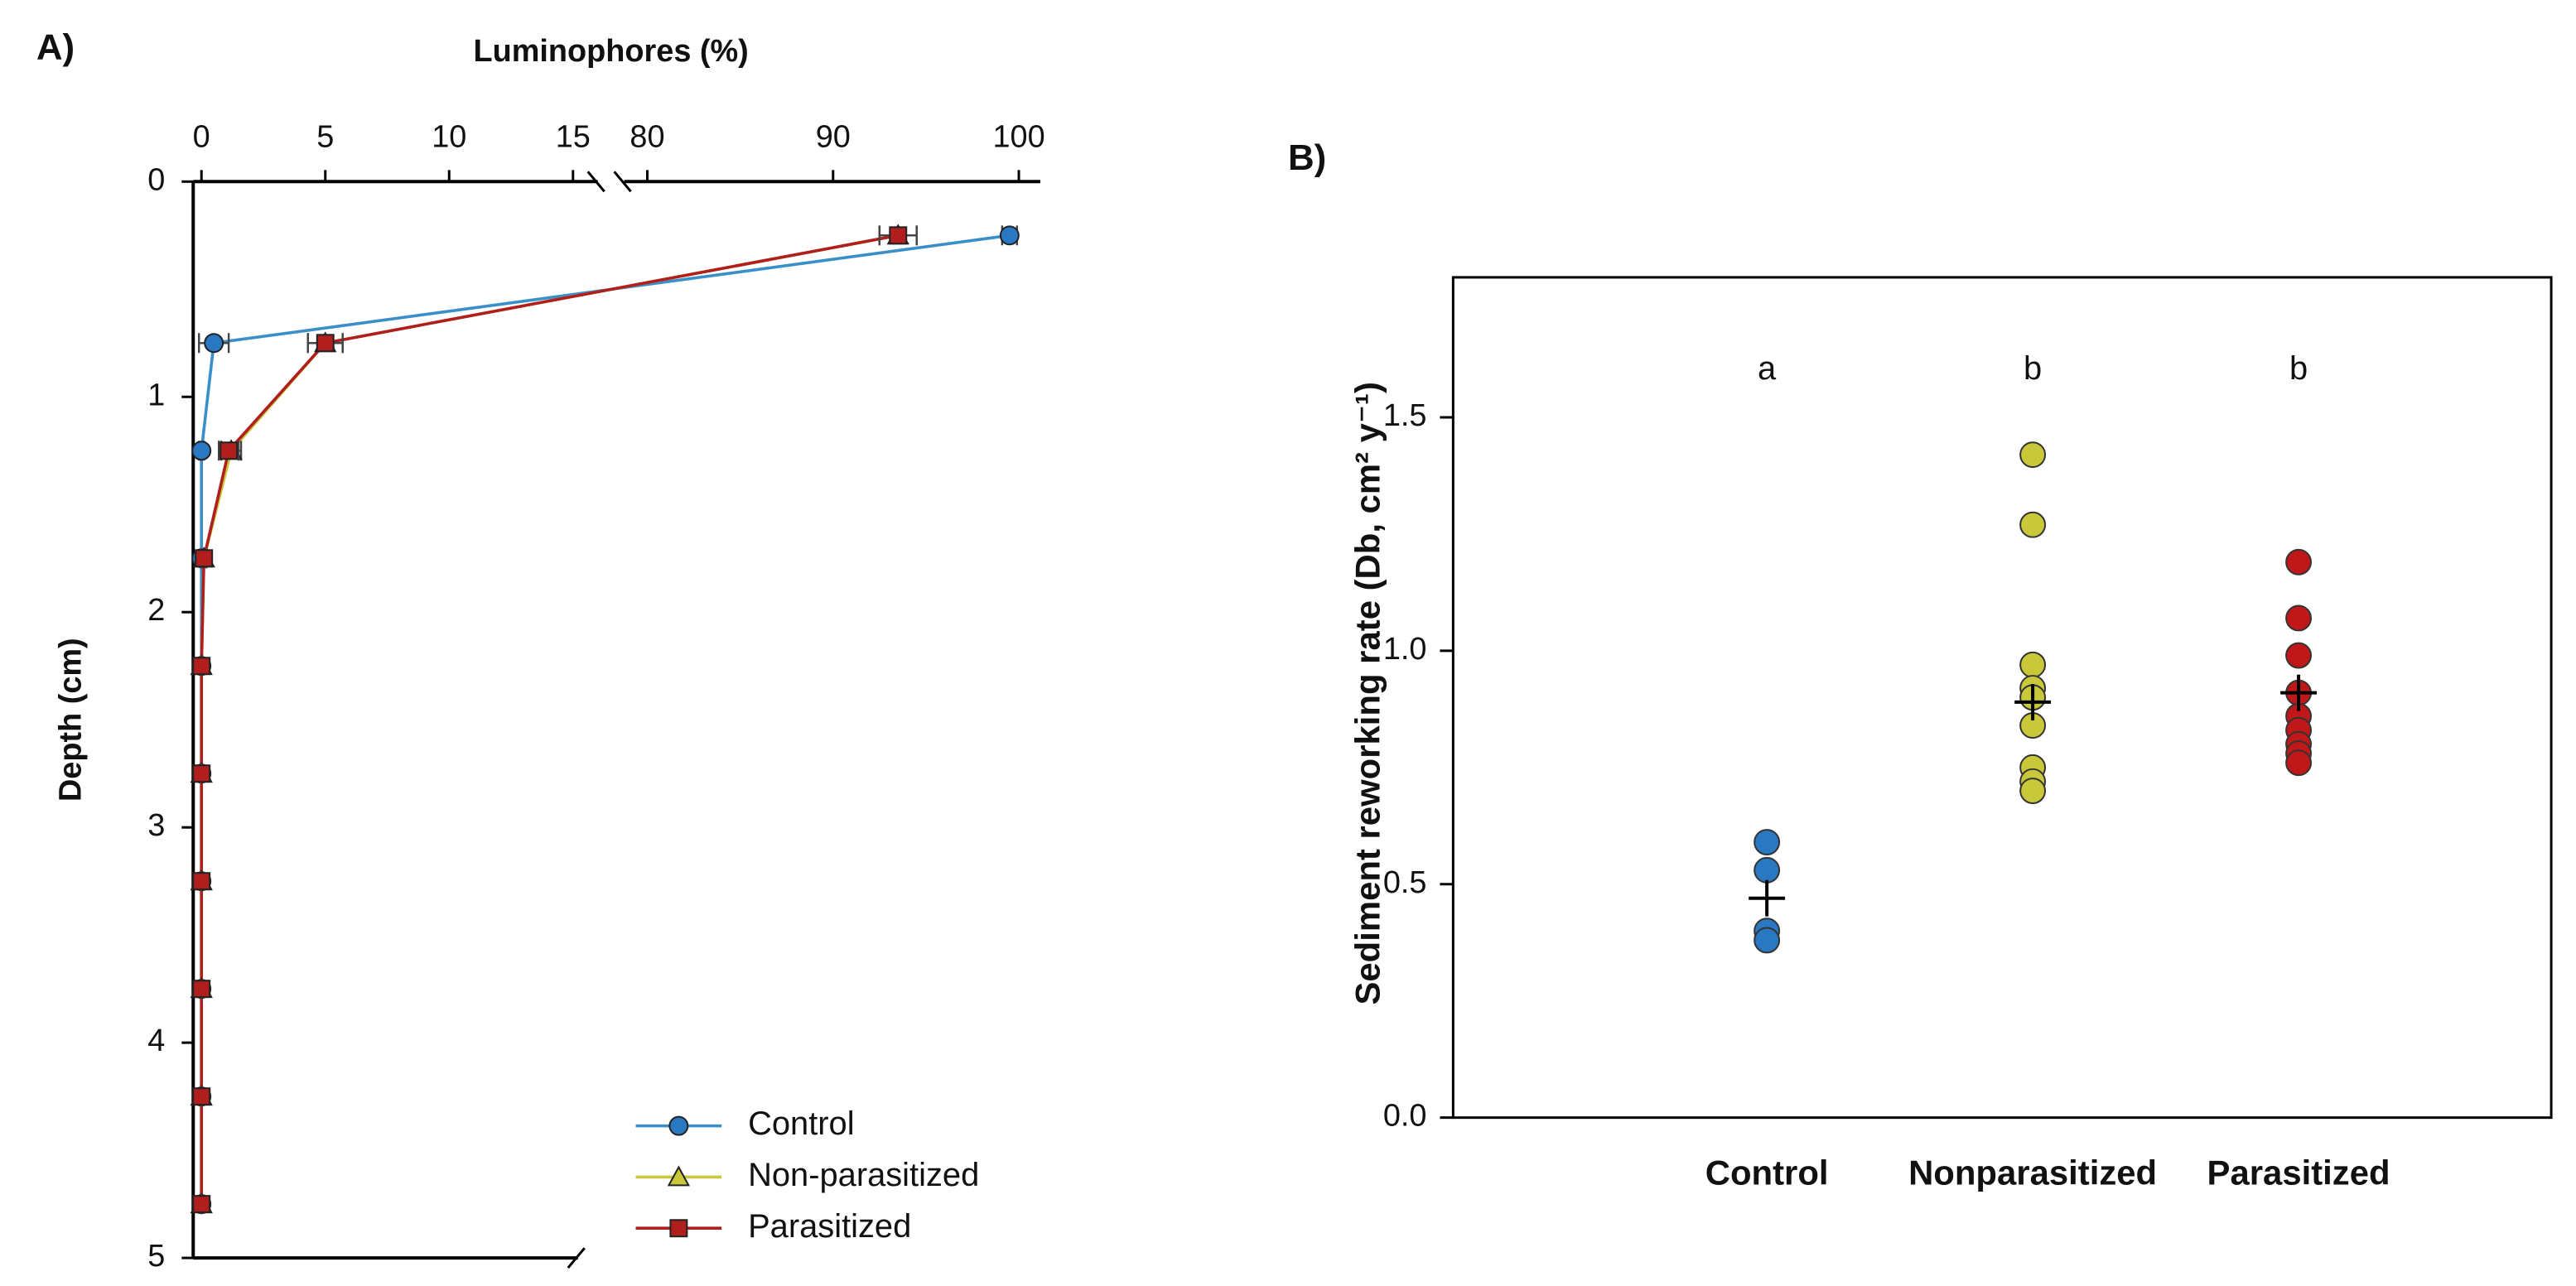 This screenshot has width=2576, height=1286. Describe the element at coordinates (156, 825) in the screenshot. I see `y-tick-label: 3` at that location.